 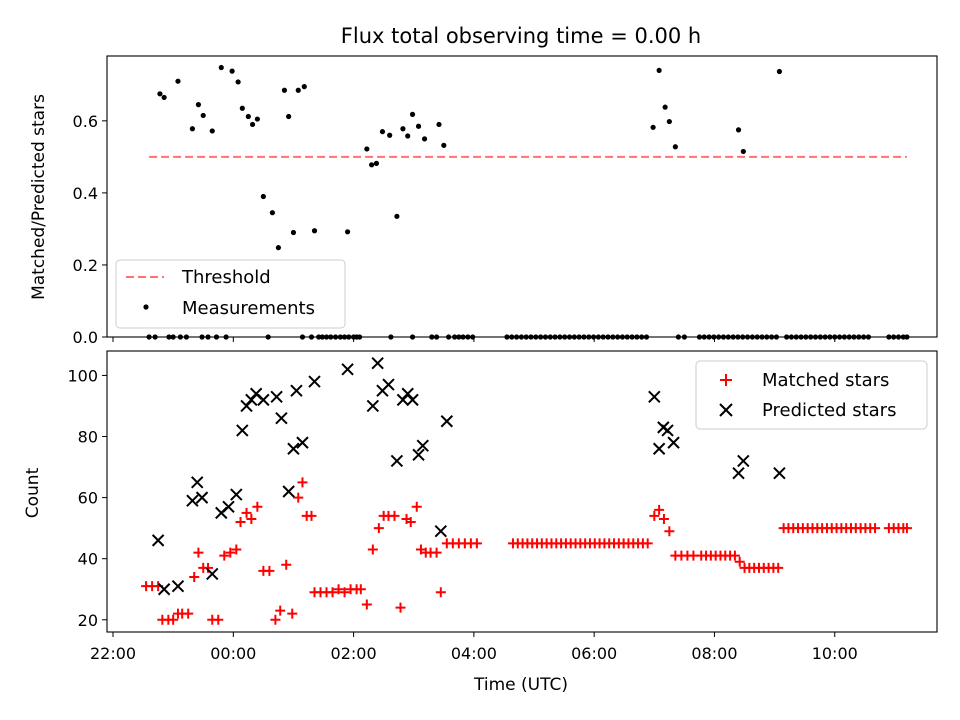 What do you see at coordinates (521, 36) in the screenshot?
I see `chart-title: Flux total observing time = 0.00 h` at bounding box center [521, 36].